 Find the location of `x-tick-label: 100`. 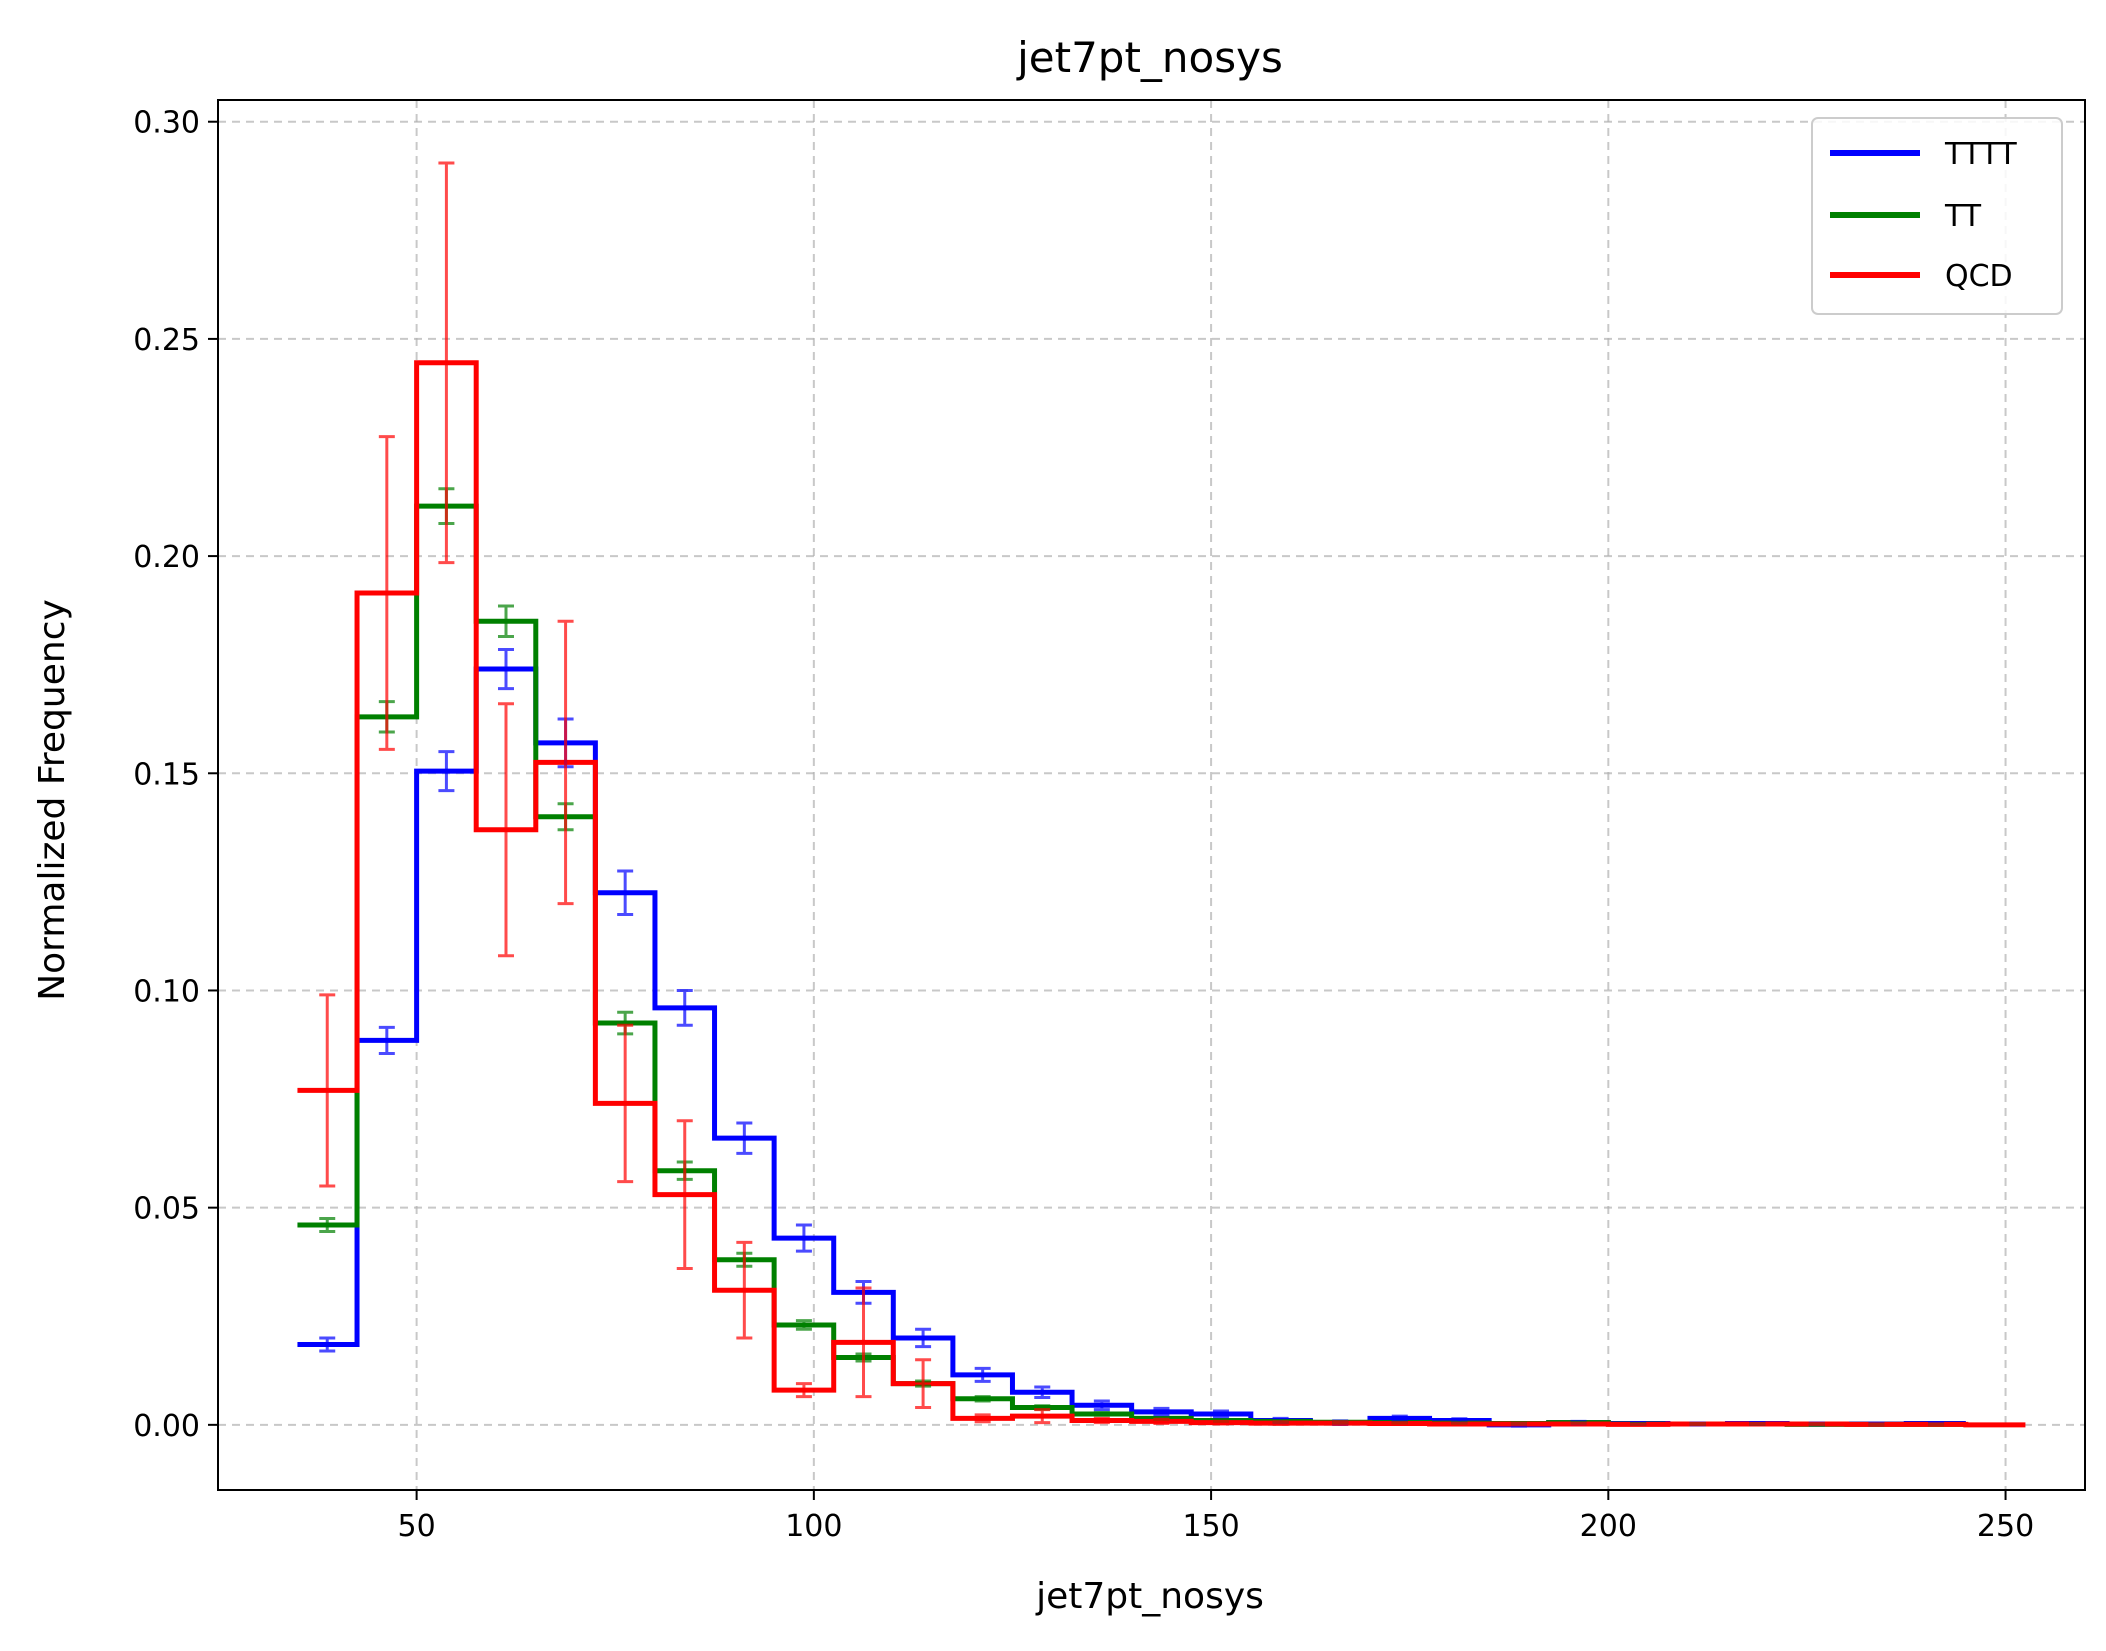

x-tick-label: 100 is located at coordinates (813, 1526).